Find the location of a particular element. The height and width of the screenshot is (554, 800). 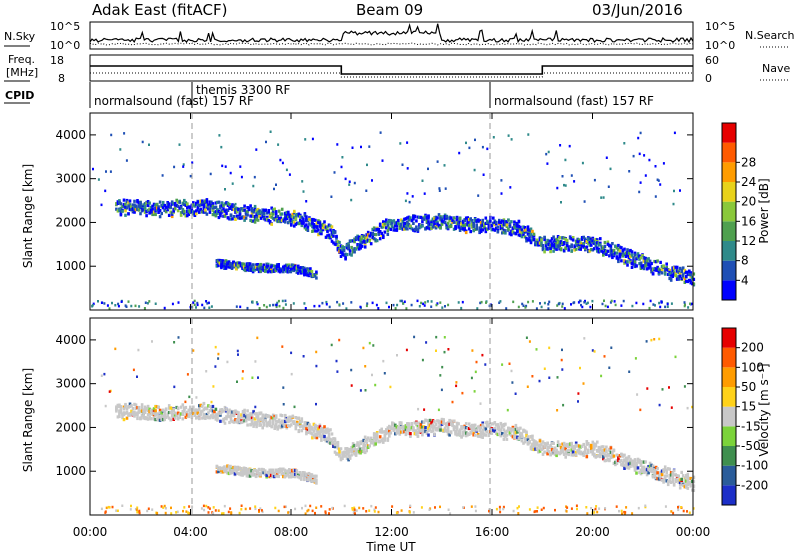

y-tick-label: 4000 is located at coordinates (70, 135).